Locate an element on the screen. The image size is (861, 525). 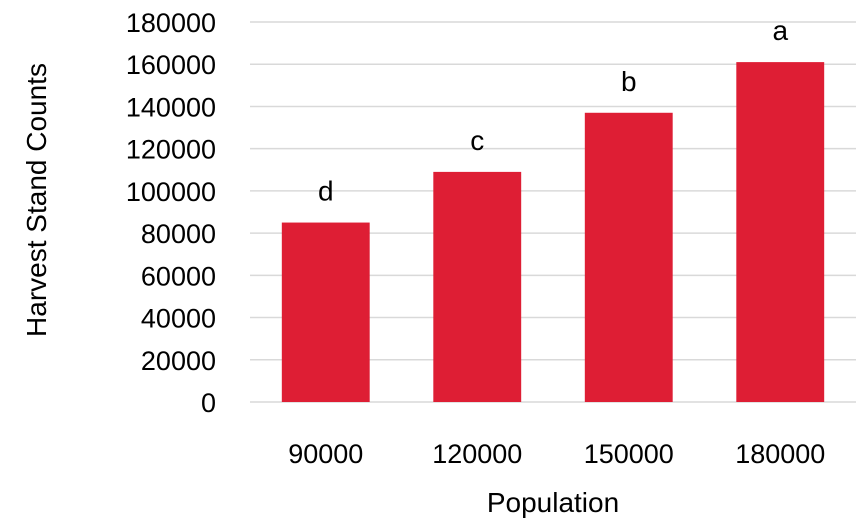
y-tick-label: 160000 is located at coordinates (171, 65).